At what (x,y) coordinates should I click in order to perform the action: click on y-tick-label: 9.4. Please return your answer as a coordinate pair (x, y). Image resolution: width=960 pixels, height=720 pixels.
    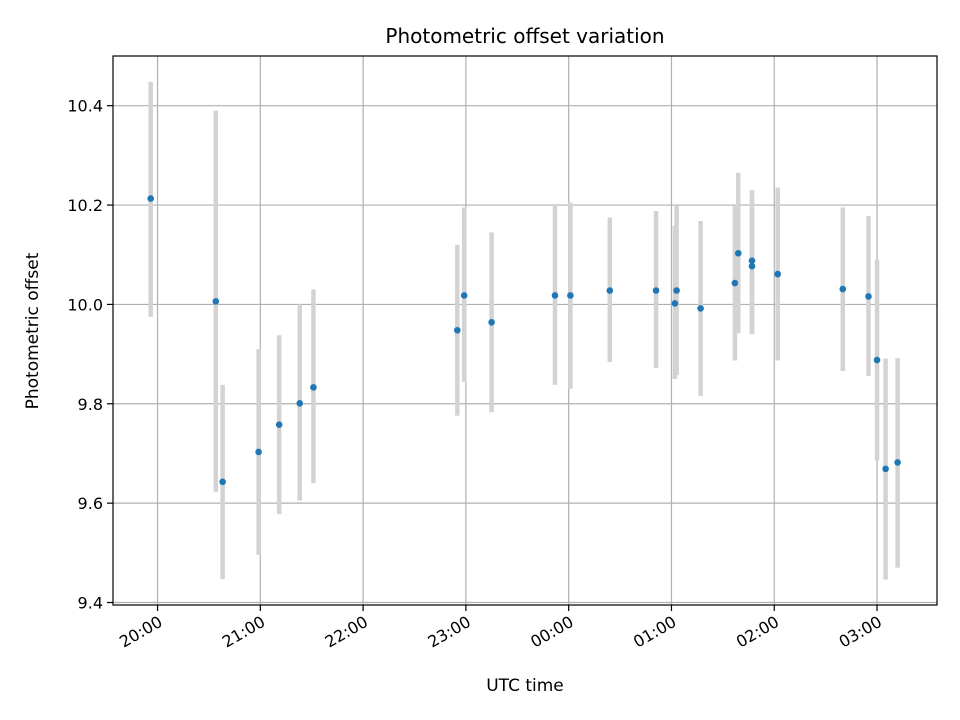
    Looking at the image, I should click on (90, 603).